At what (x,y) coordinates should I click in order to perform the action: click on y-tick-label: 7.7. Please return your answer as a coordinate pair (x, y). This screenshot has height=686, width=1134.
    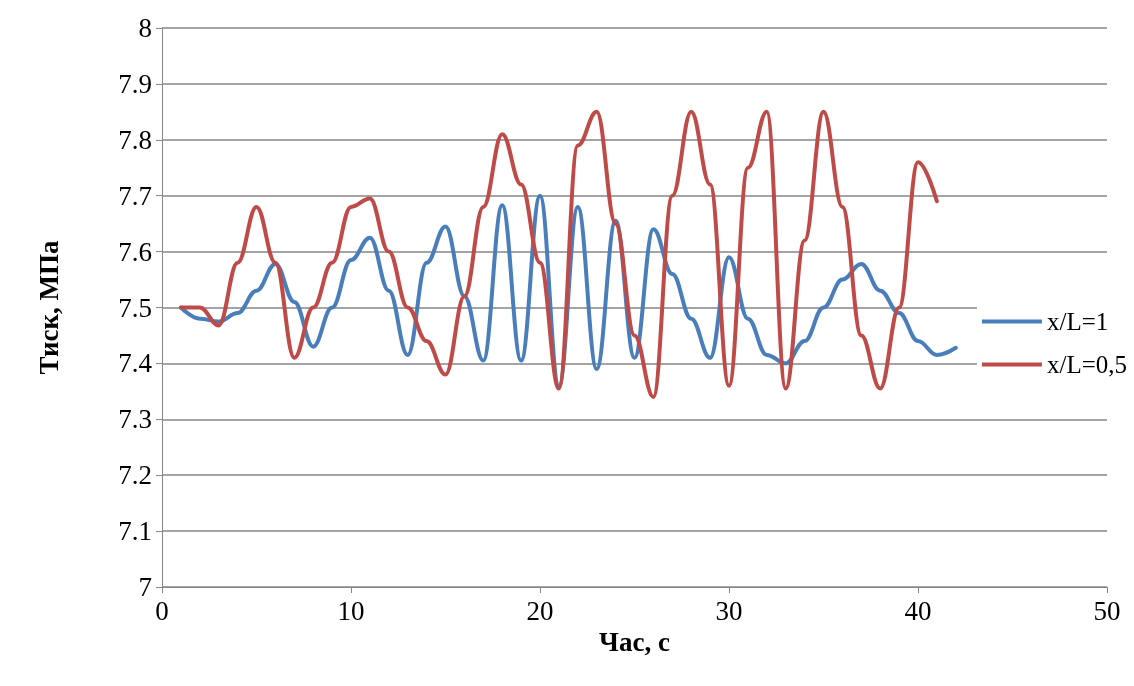
    Looking at the image, I should click on (135, 195).